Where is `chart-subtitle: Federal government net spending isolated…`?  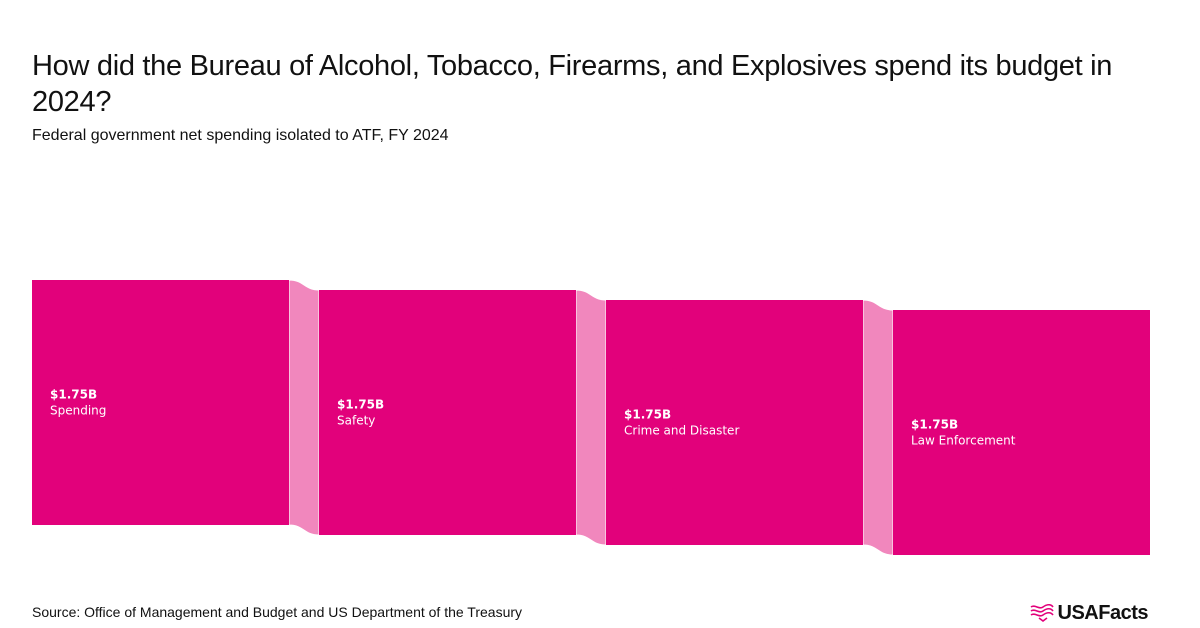
chart-subtitle: Federal government net spending isolated… is located at coordinates (240, 135).